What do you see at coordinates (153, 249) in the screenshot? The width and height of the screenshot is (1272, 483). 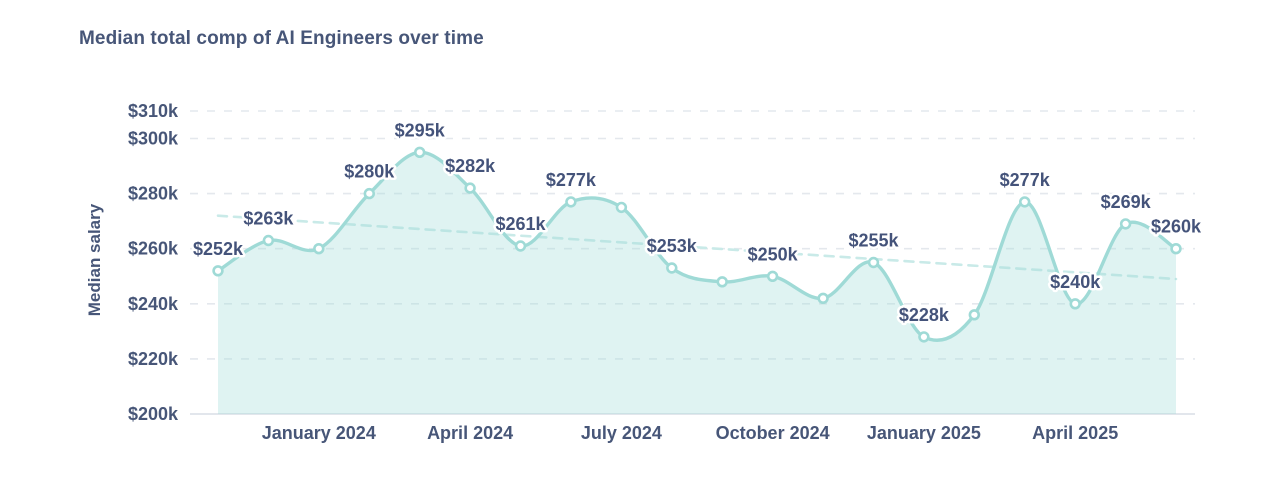 I see `y-tick-label: $260k` at bounding box center [153, 249].